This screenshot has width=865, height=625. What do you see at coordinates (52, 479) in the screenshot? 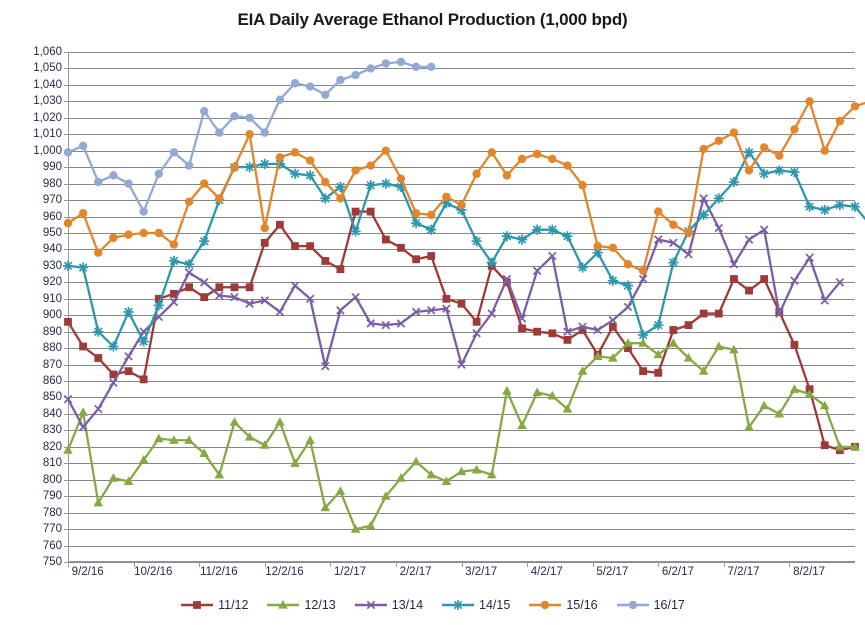
I see `y-axis-tick-label: 800` at bounding box center [52, 479].